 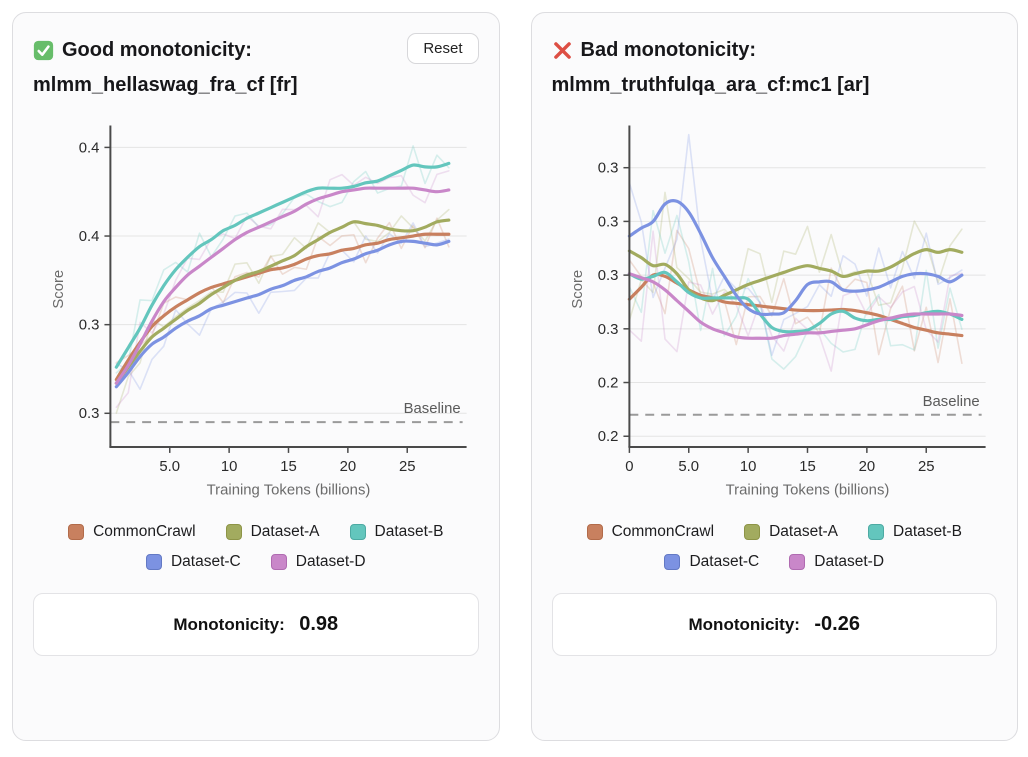 I want to click on monotonicity-box: Monotonicity: -0.26, so click(x=774, y=624).